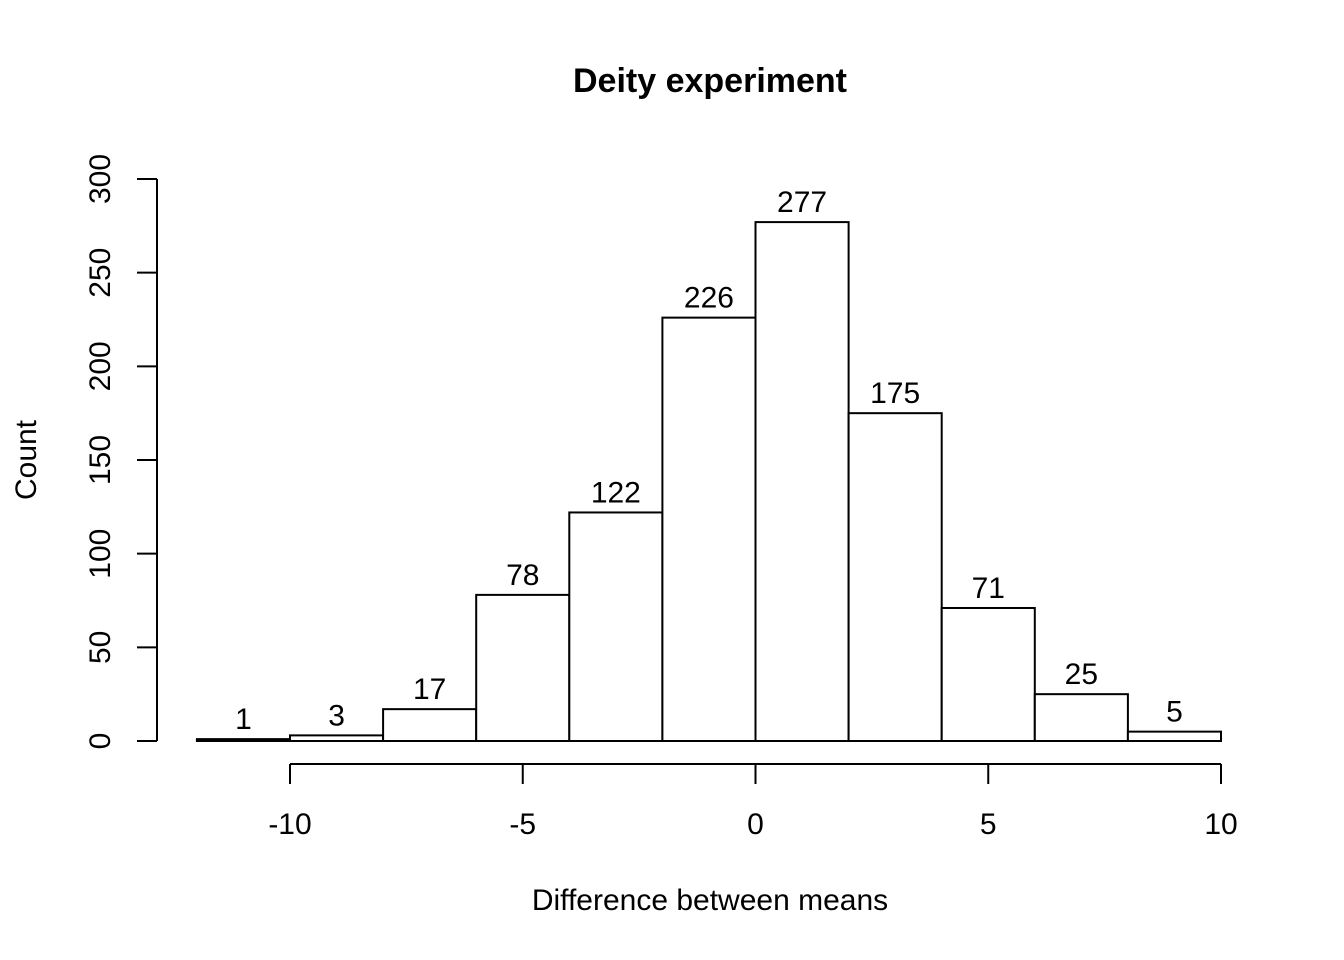 The width and height of the screenshot is (1344, 960). Describe the element at coordinates (895, 393) in the screenshot. I see `bar-value-label: 175` at that location.